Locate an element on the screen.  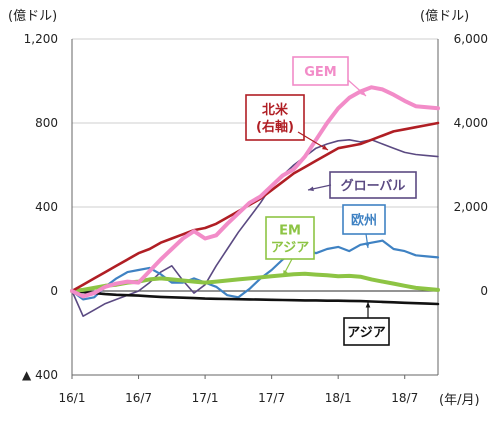
left-tick-label: 0 is located at coordinates (54, 291).